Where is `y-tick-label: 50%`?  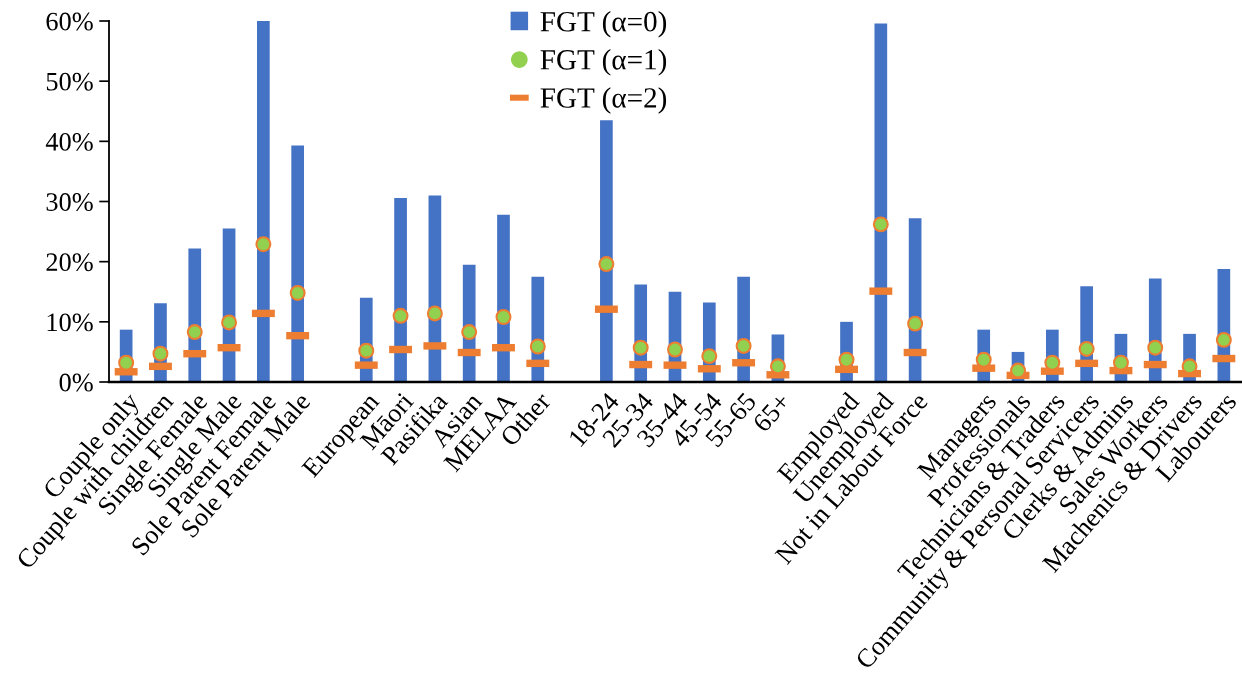
y-tick-label: 50% is located at coordinates (69, 81).